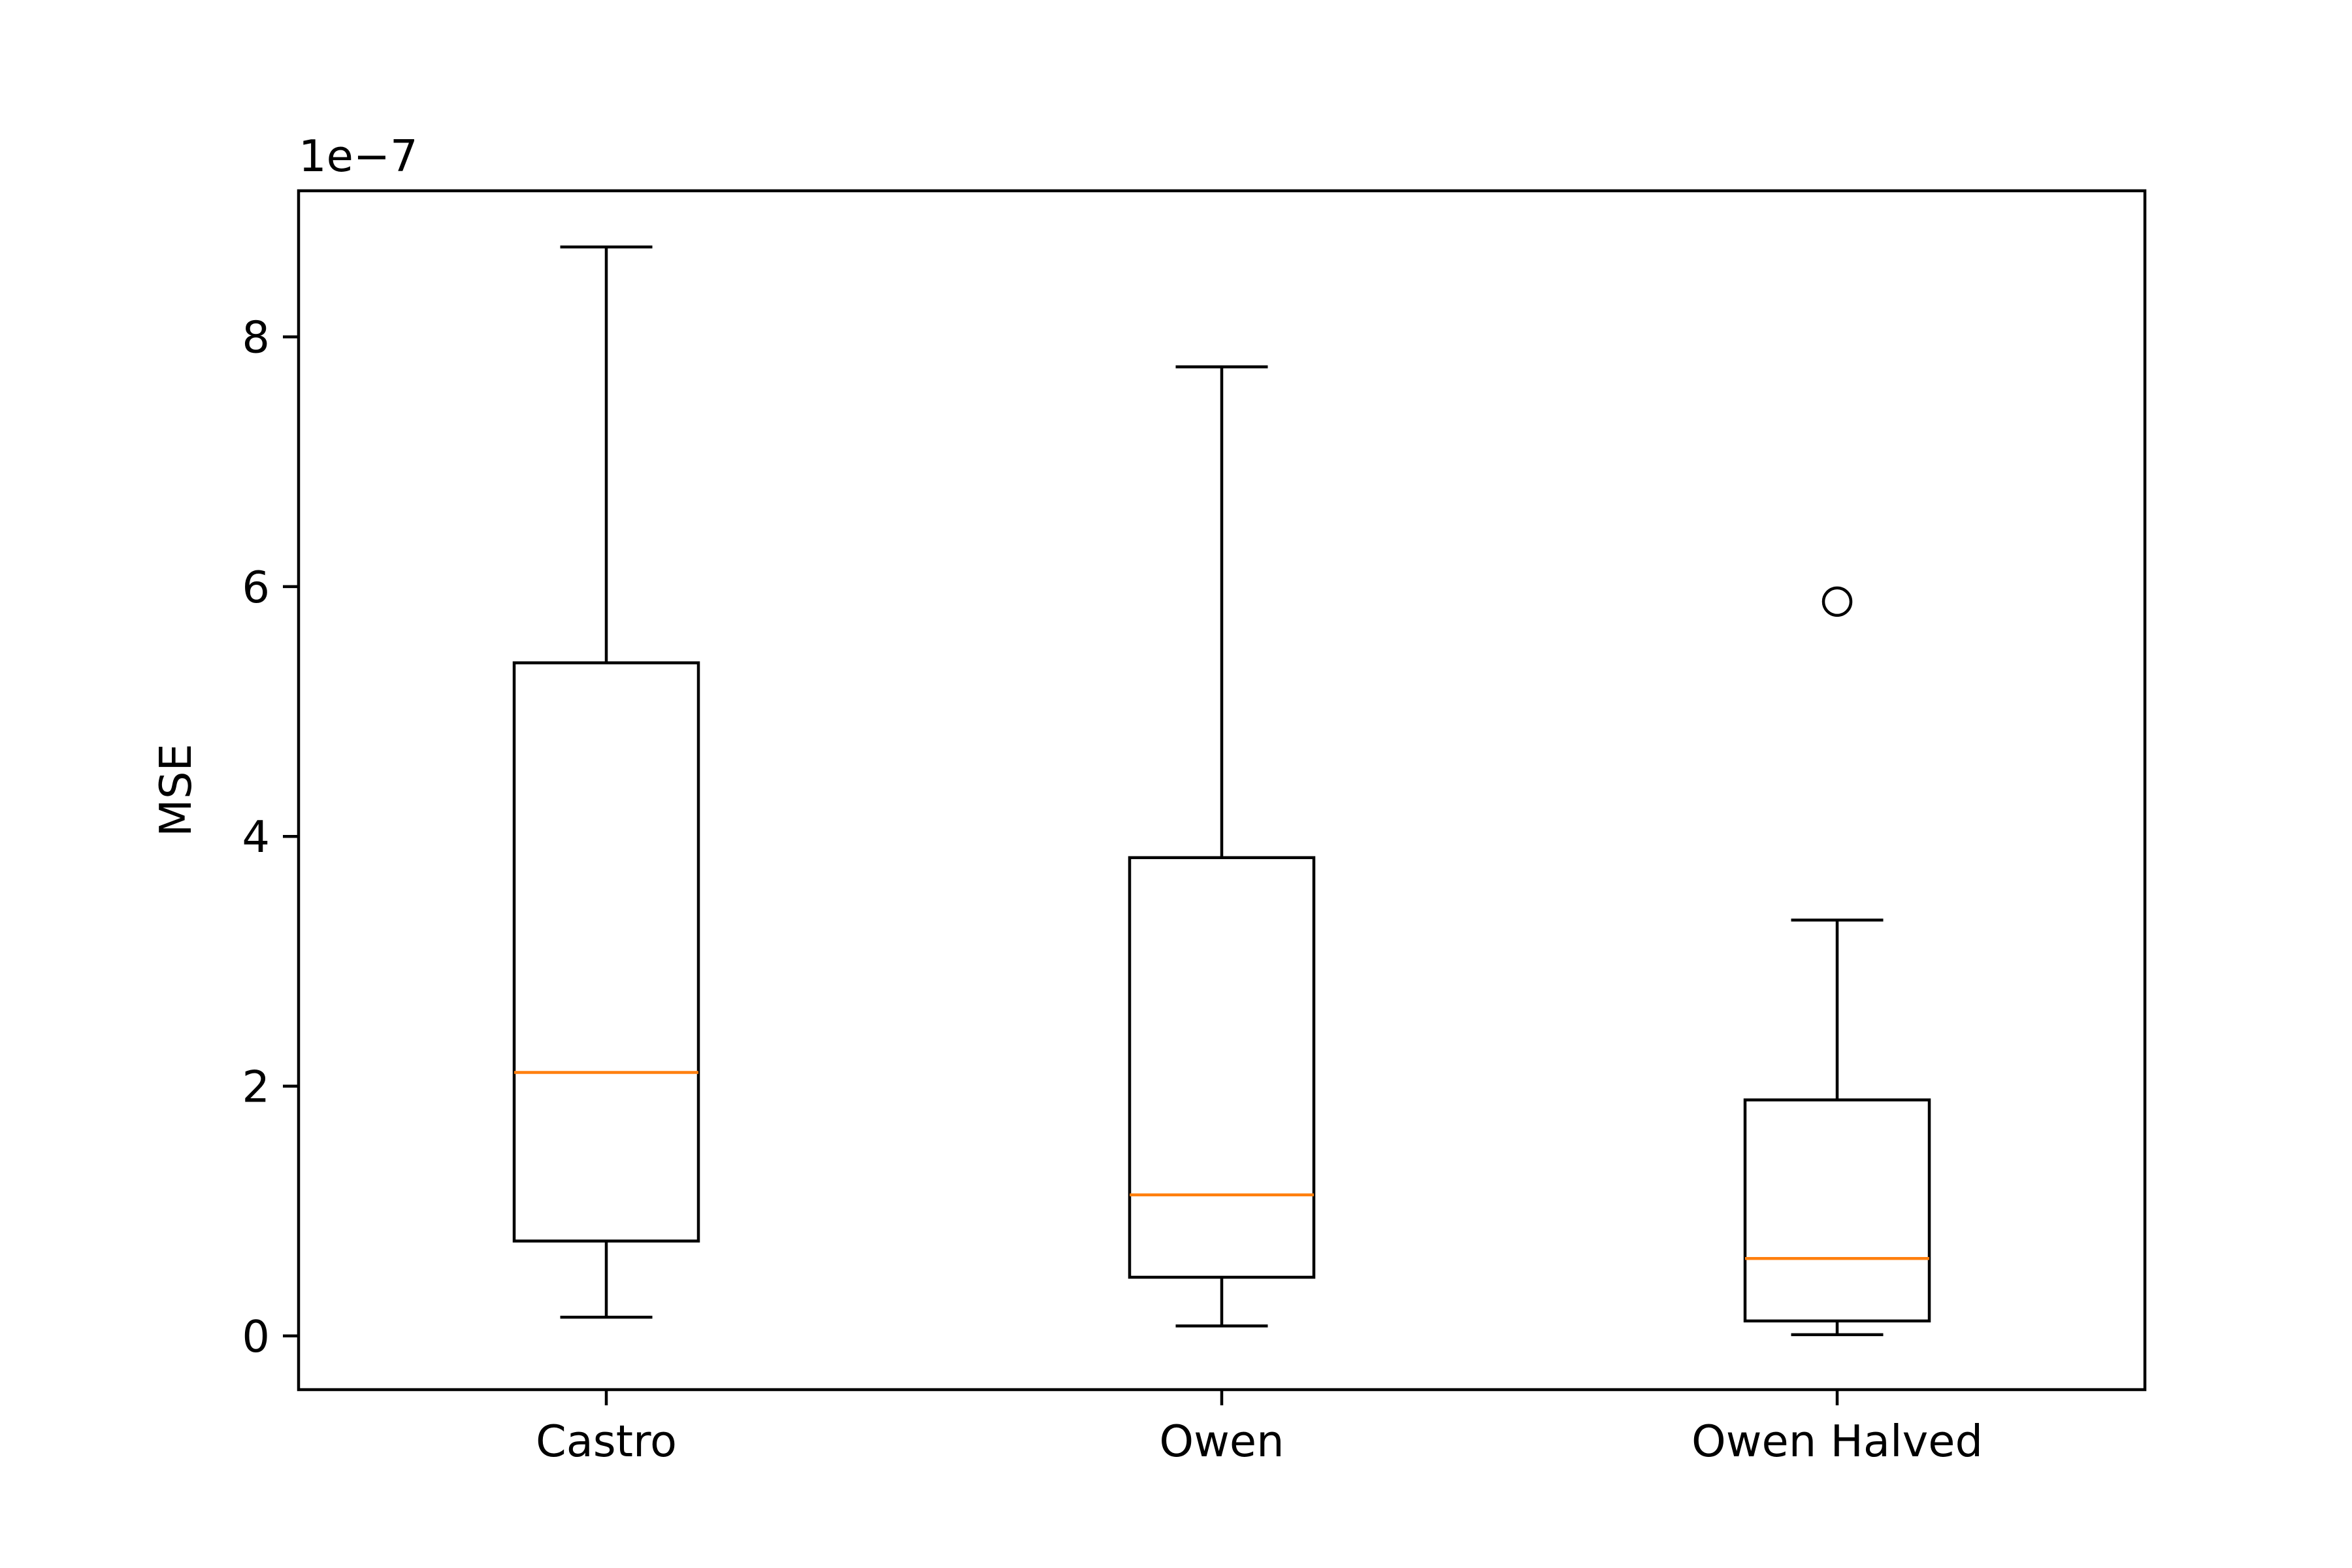  I want to click on x-tick-label: Owen, so click(1221, 1441).